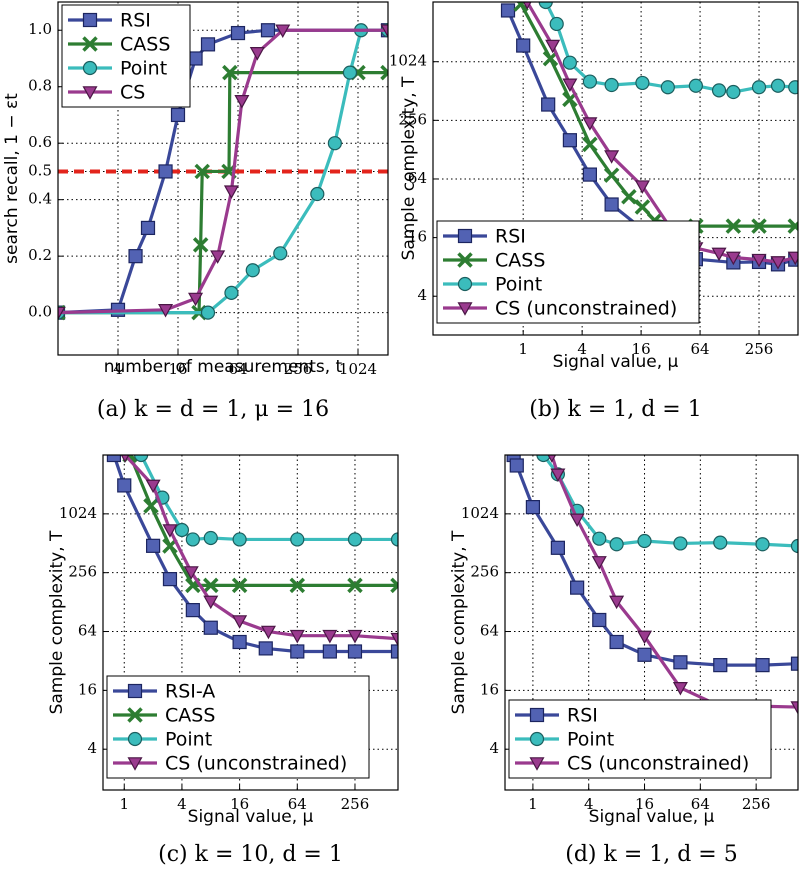 The height and width of the screenshot is (881, 806). What do you see at coordinates (417, 237) in the screenshot?
I see `y-tick-label: 16` at bounding box center [417, 237].